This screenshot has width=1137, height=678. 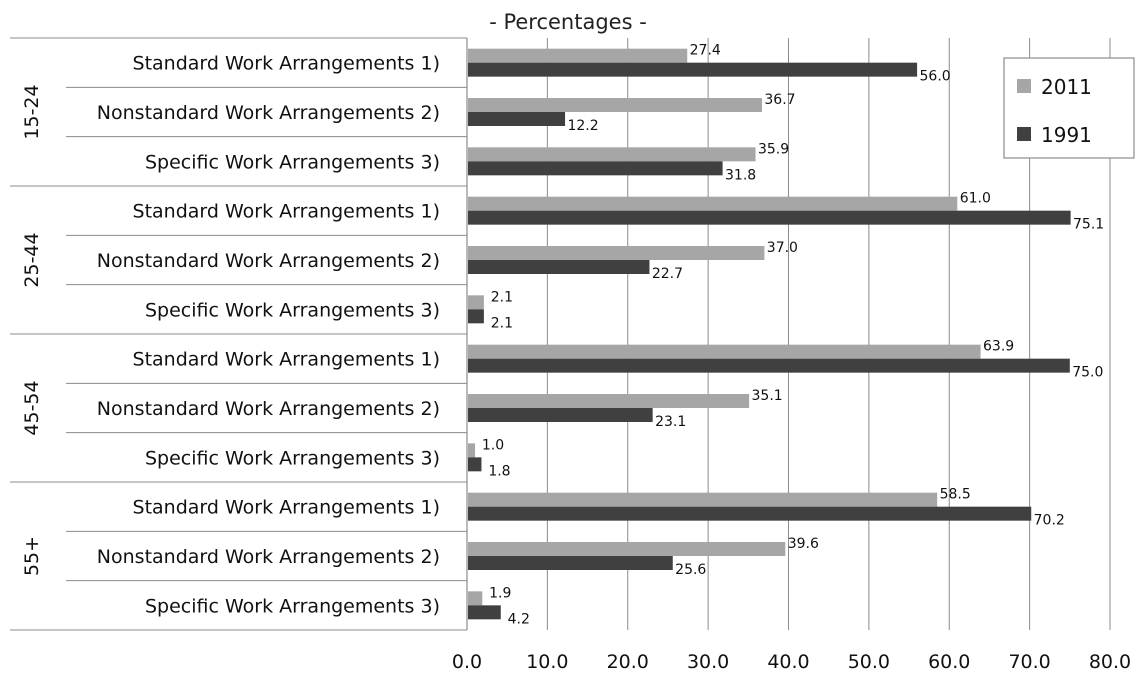 I want to click on chart-title: - Percentages -, so click(x=568, y=22).